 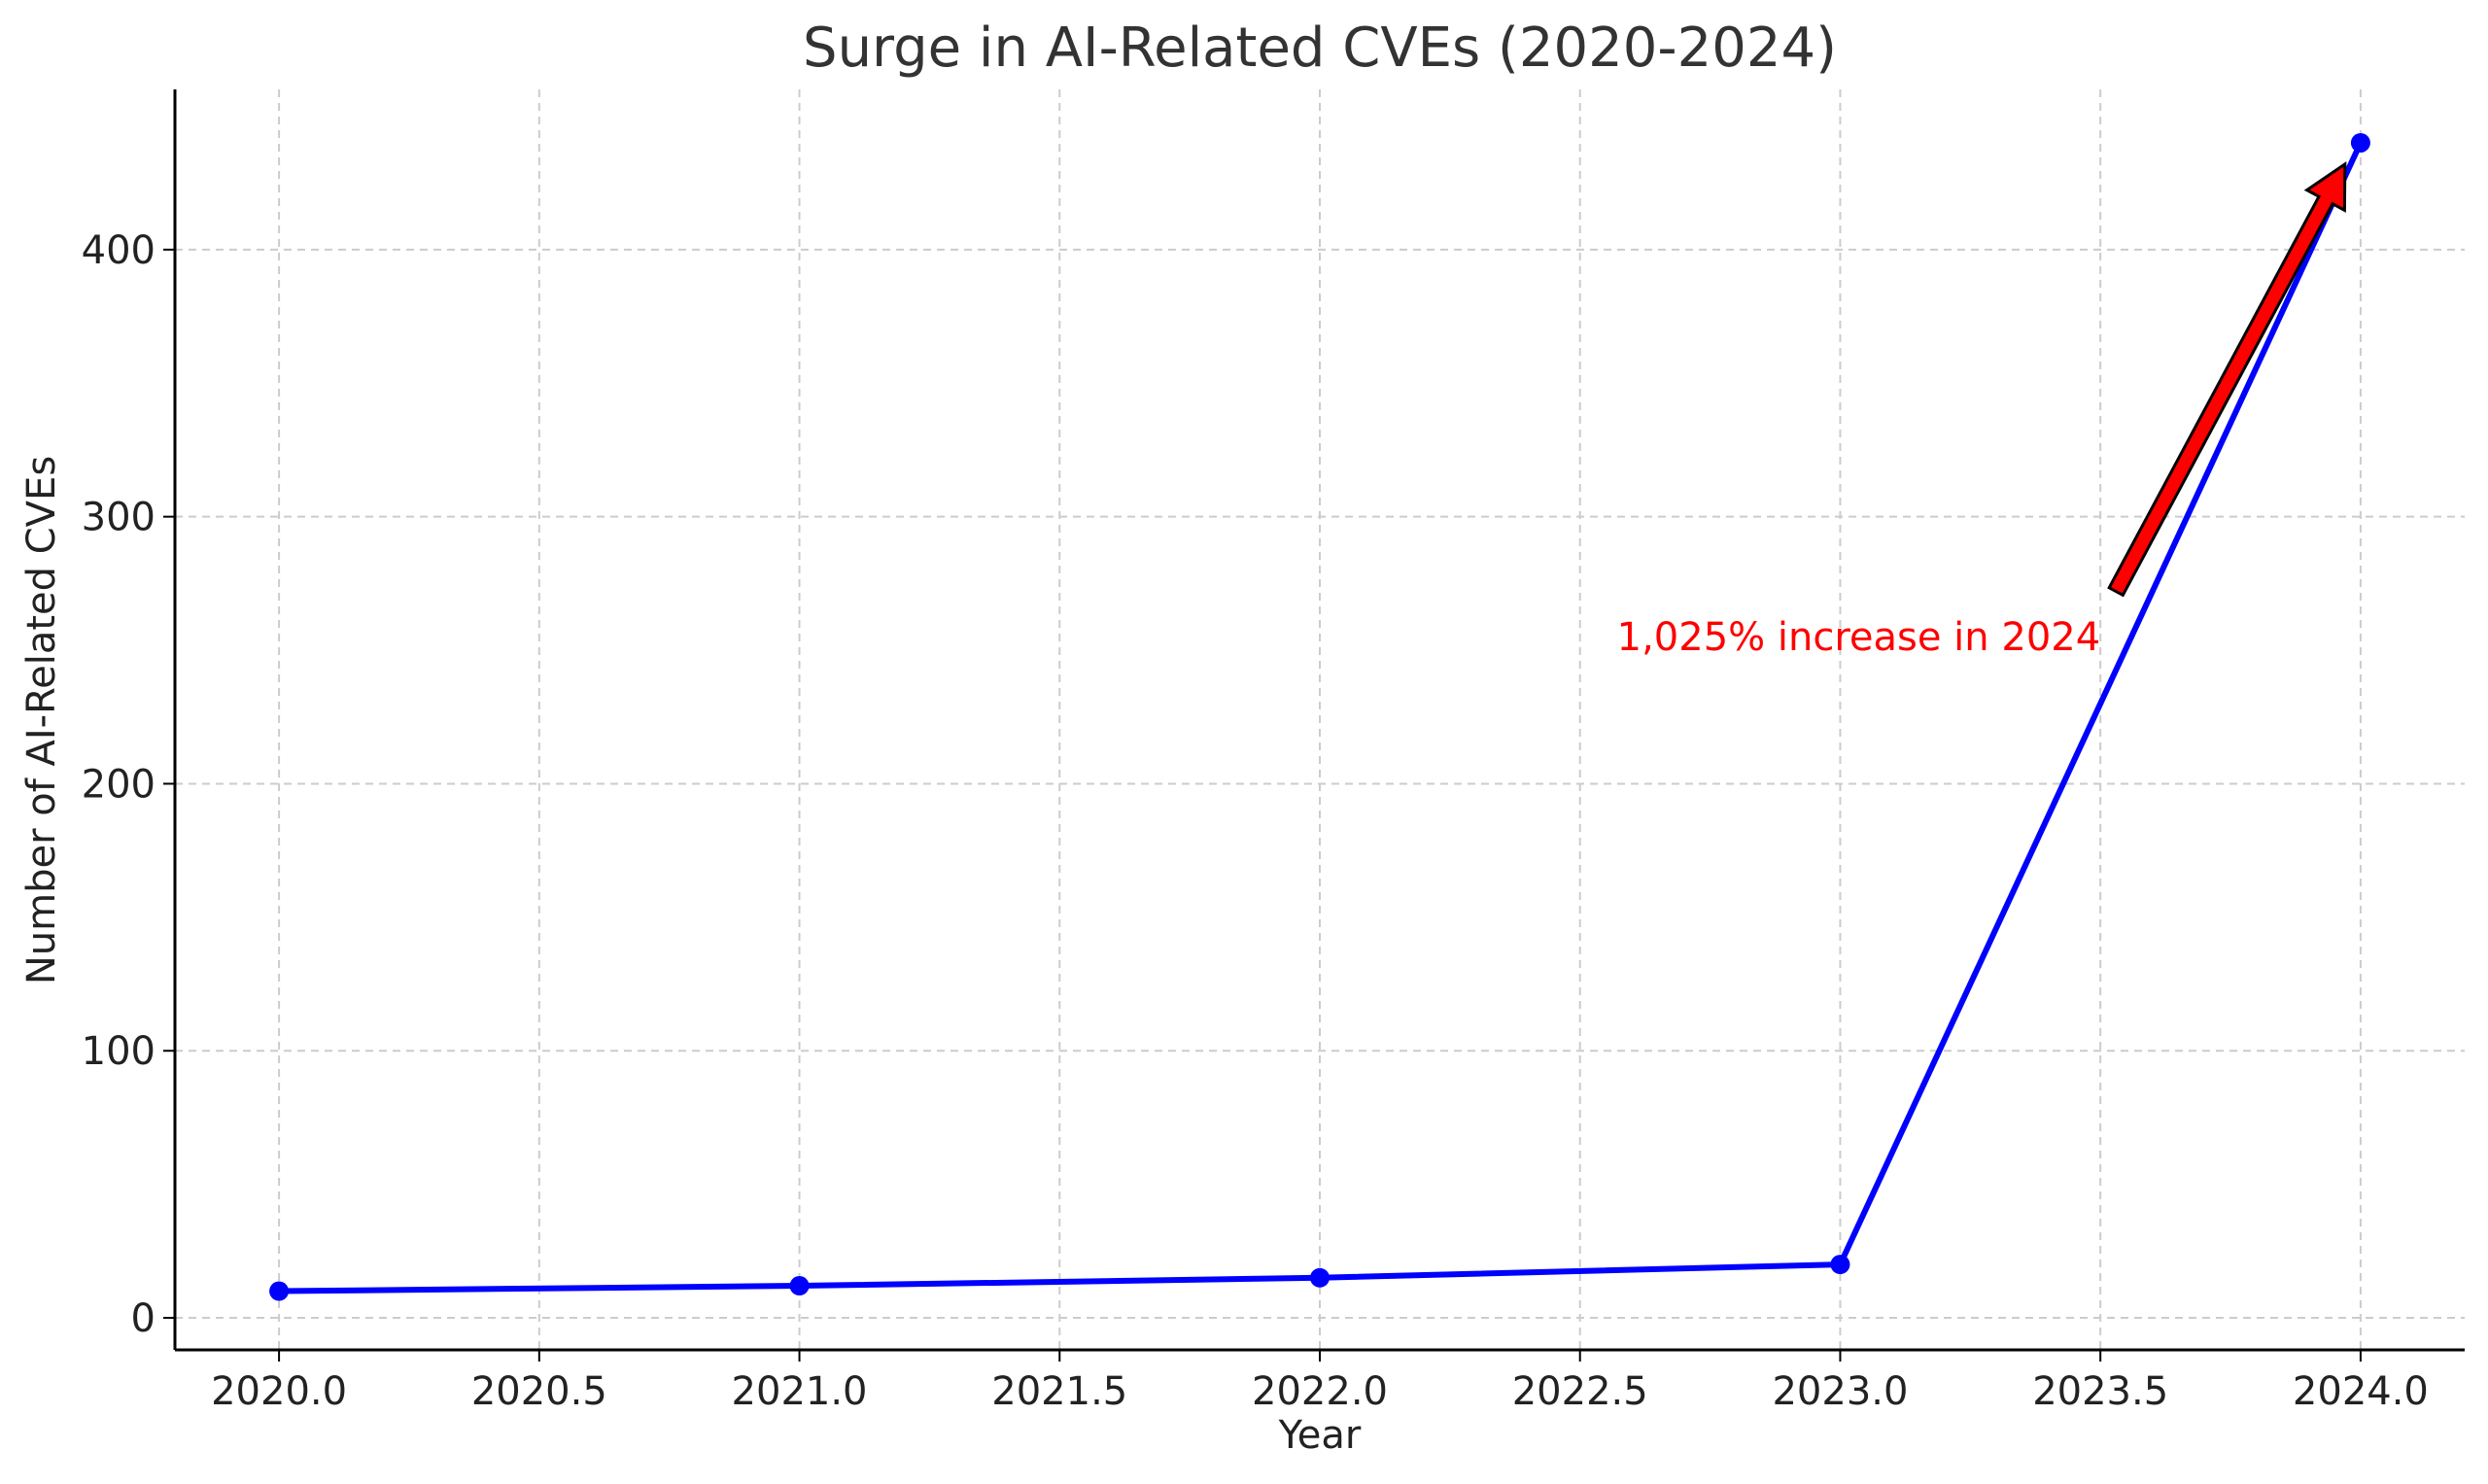 I want to click on x-tick-label: 2021.5, so click(x=1059, y=1391).